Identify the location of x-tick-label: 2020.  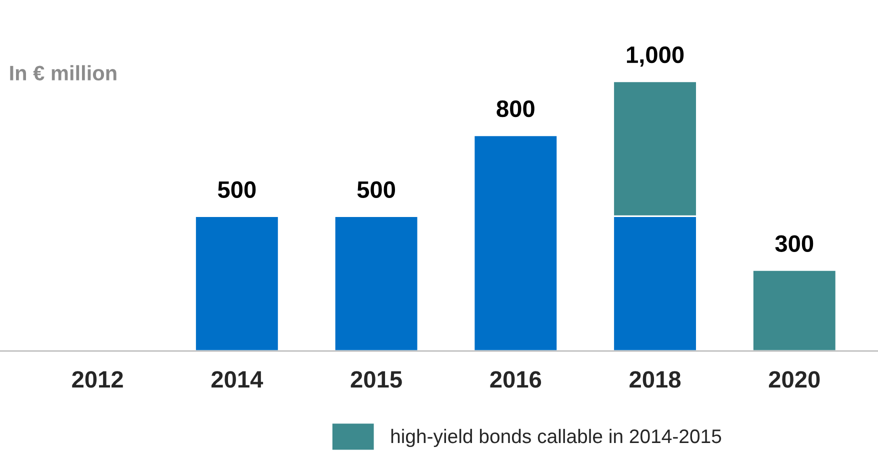
(794, 379).